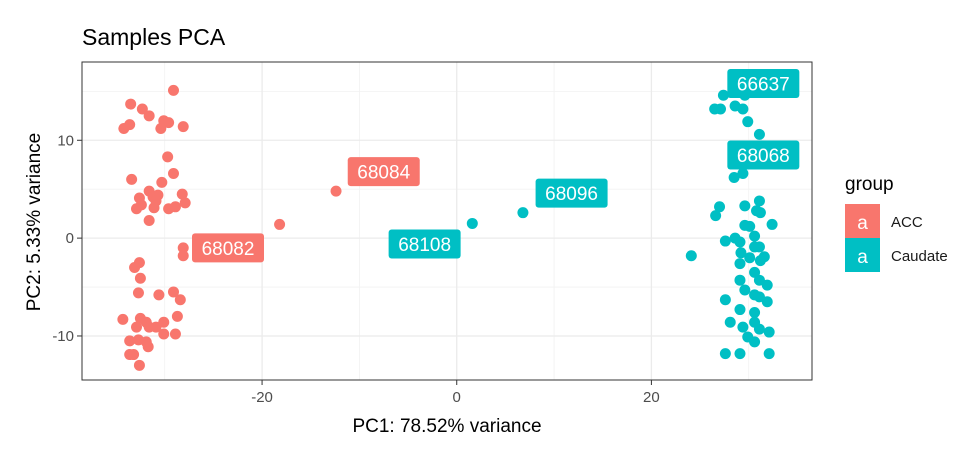 The height and width of the screenshot is (462, 976). I want to click on point-label-68084: 68084, so click(383, 172).